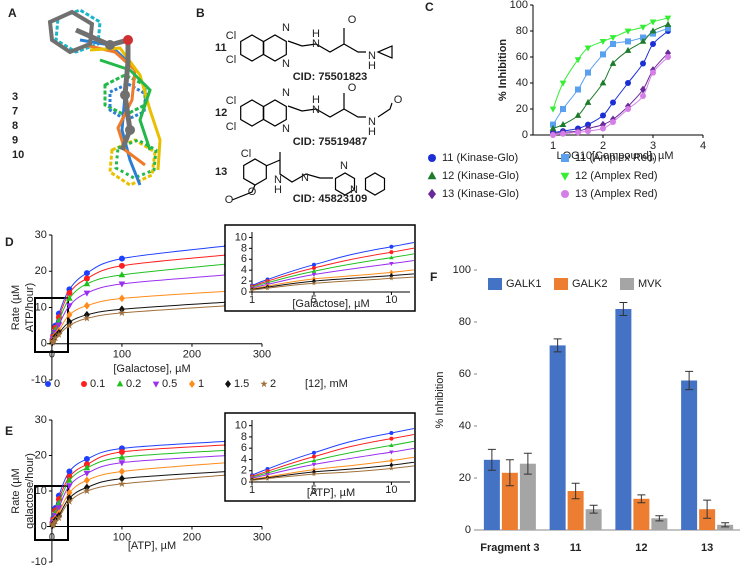  I want to click on x-tick-label: 5, so click(314, 300).